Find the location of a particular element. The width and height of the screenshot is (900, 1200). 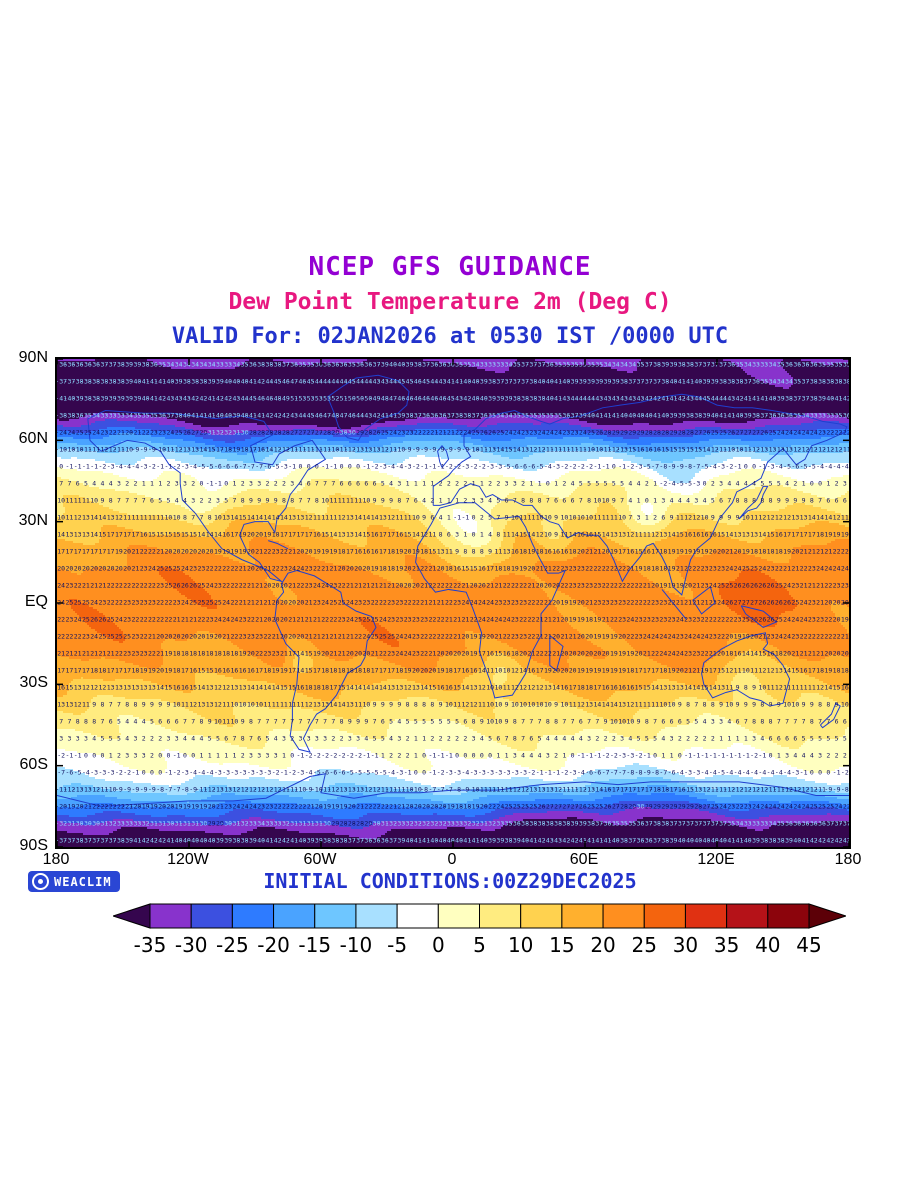

lon-label: 60E is located at coordinates (584, 859).